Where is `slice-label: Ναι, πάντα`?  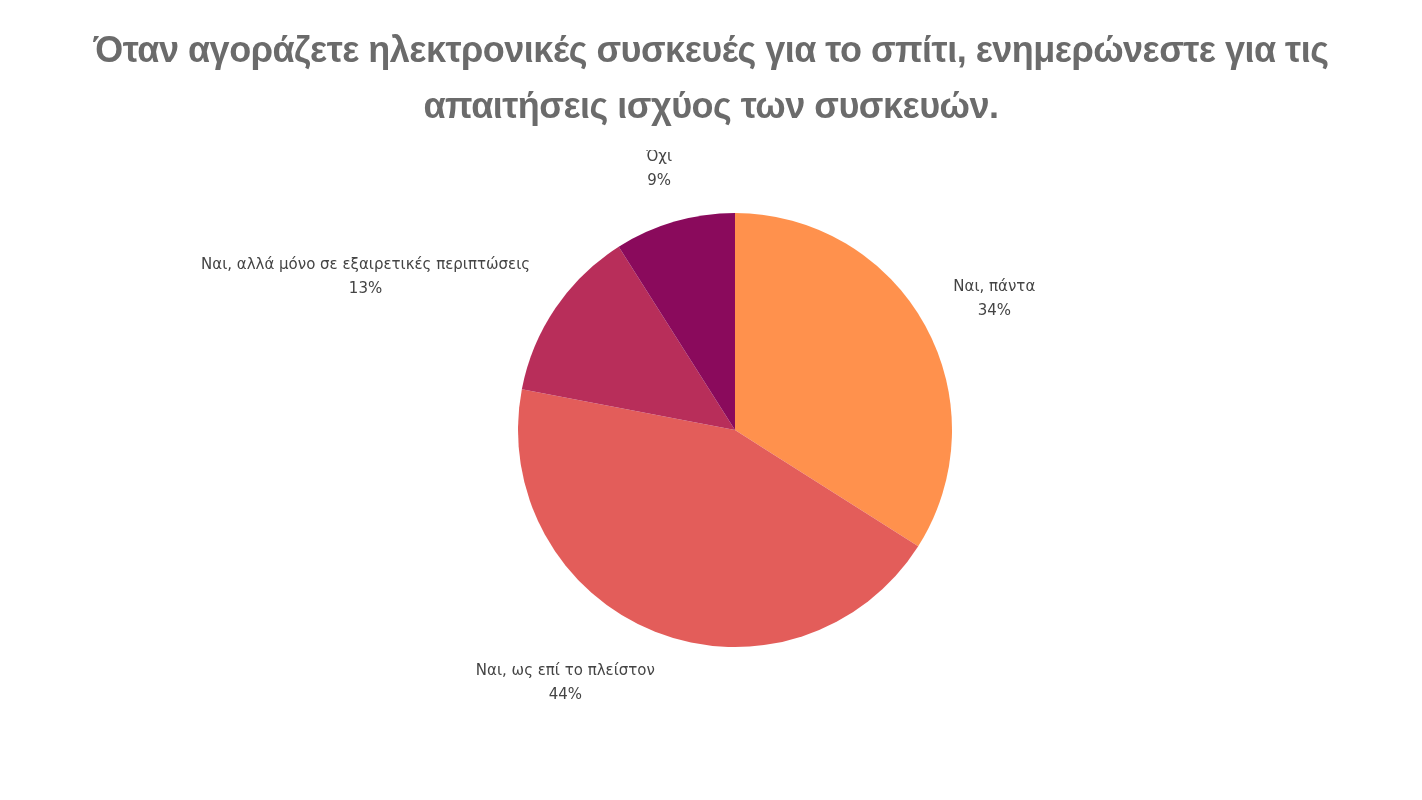
slice-label: Ναι, πάντα is located at coordinates (994, 285).